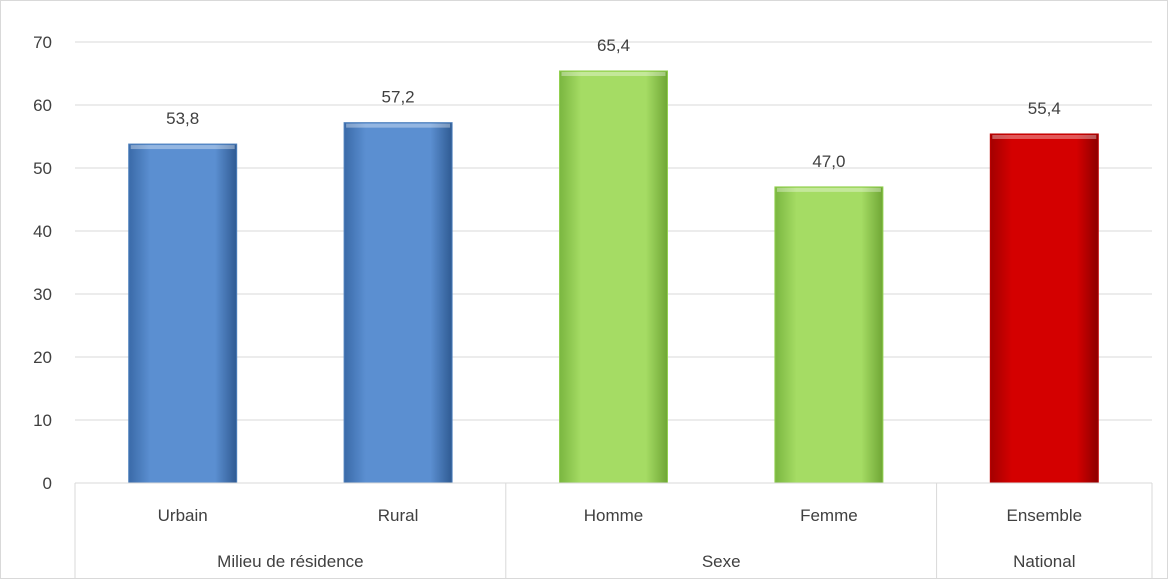 Image resolution: width=1168 pixels, height=584 pixels. Describe the element at coordinates (613, 45) in the screenshot. I see `value-label: 65,4` at that location.